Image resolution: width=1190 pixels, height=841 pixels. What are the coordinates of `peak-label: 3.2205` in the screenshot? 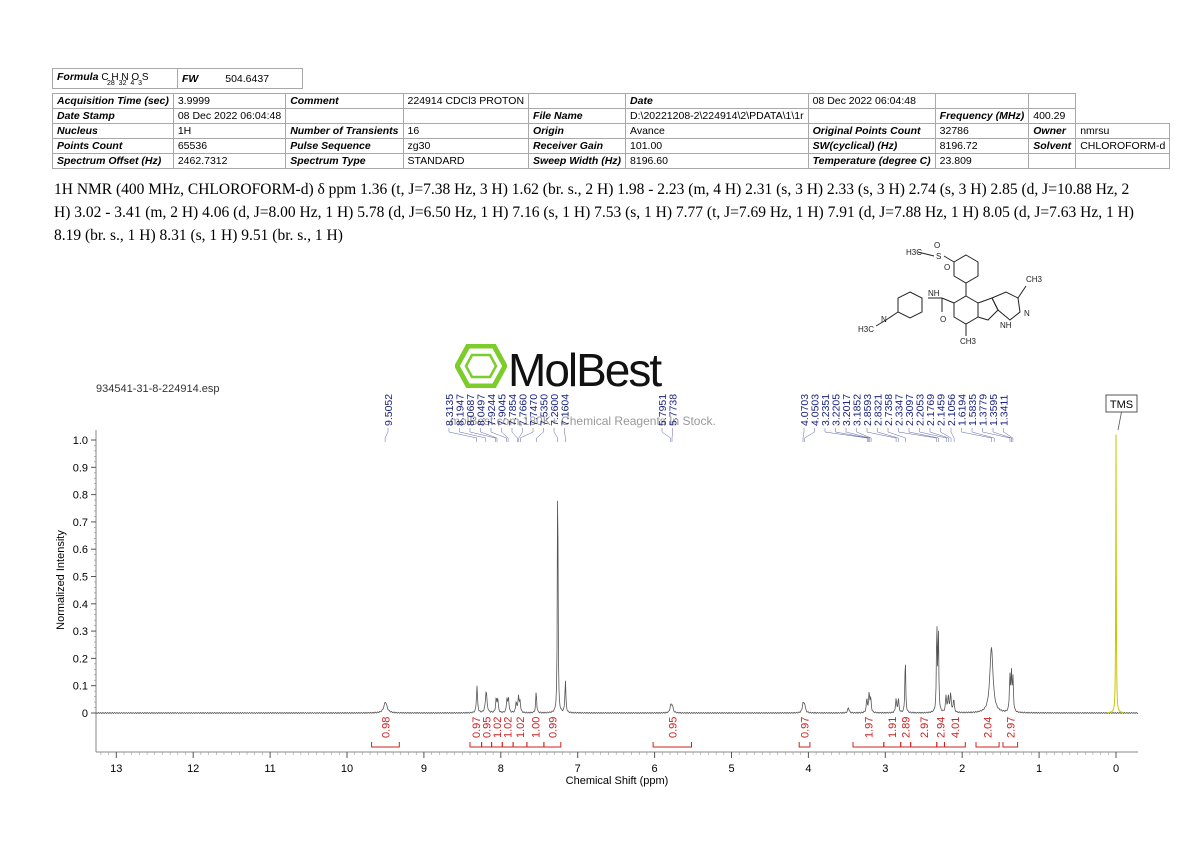 It's located at (837, 410).